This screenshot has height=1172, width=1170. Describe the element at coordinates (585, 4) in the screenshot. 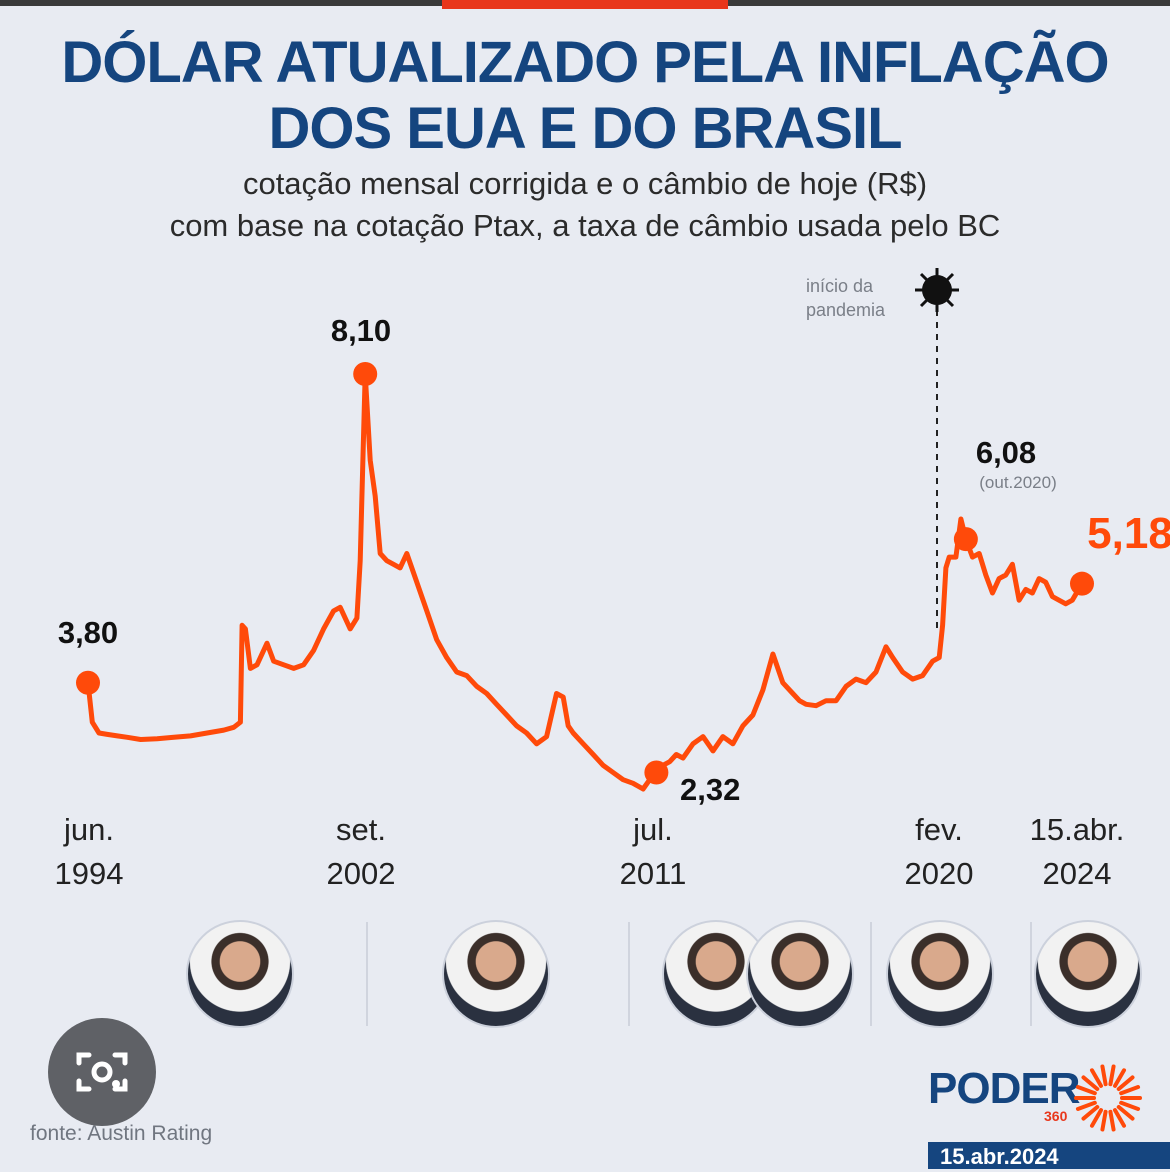

I see `top-accent-bar` at that location.